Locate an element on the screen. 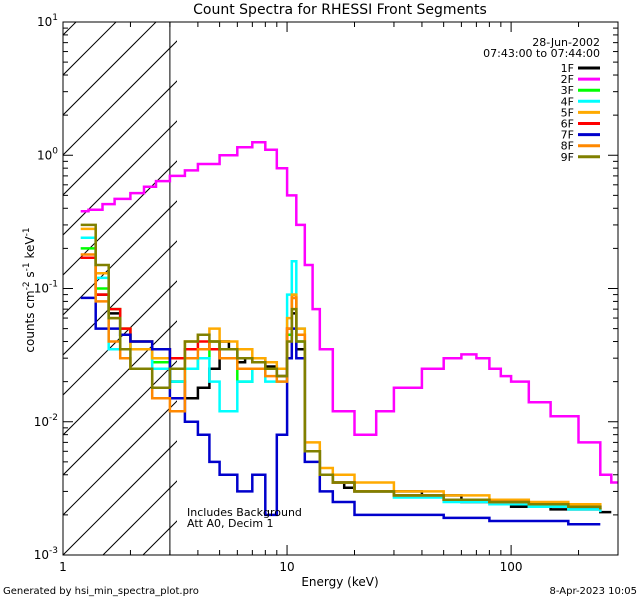 The height and width of the screenshot is (600, 640). legend-label-6F: 6F is located at coordinates (567, 124).